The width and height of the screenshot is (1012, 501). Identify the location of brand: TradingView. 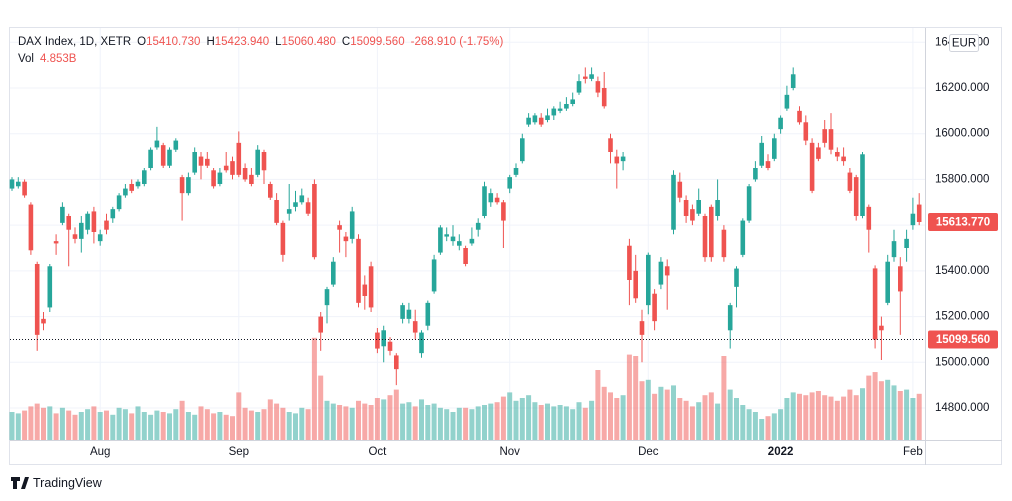
(68, 483).